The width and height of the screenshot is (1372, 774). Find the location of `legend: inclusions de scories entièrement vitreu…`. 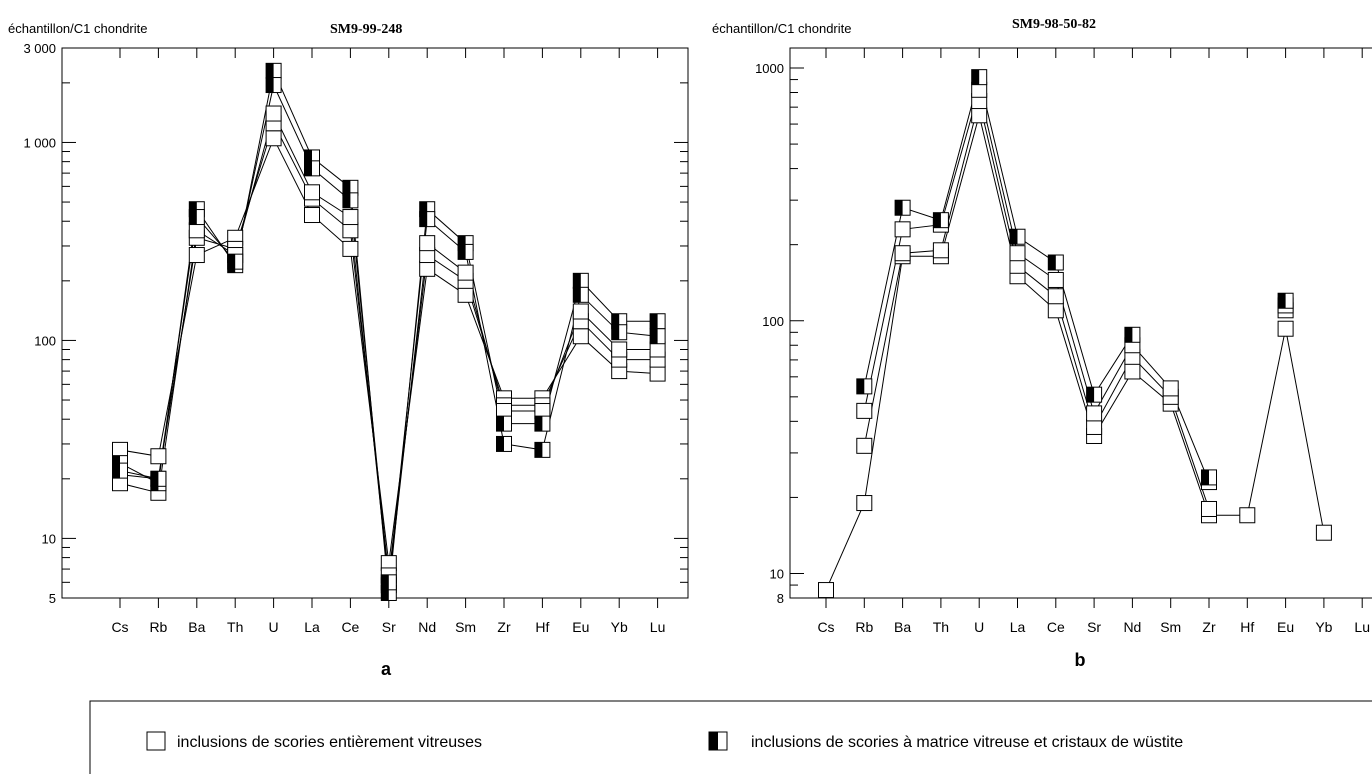

legend: inclusions de scories entièrement vitreu… is located at coordinates (730, 737).